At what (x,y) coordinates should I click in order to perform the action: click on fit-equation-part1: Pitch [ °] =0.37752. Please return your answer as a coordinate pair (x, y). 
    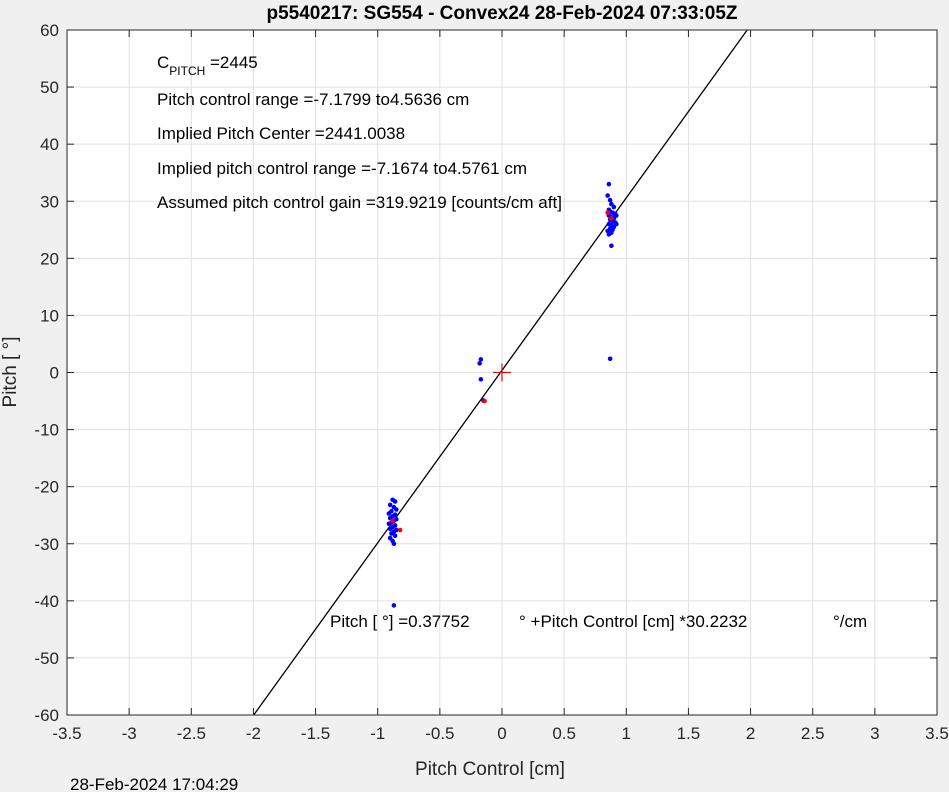
    Looking at the image, I should click on (400, 621).